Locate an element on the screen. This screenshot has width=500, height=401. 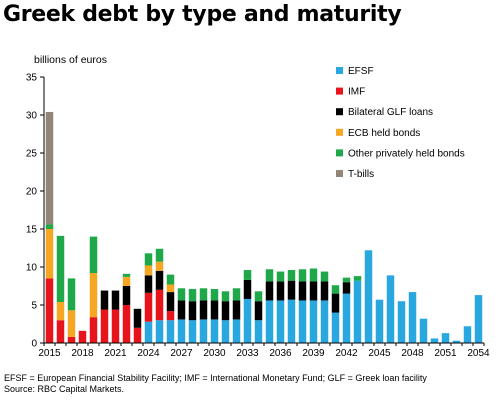
x-tick-label: 2024 is located at coordinates (148, 353).